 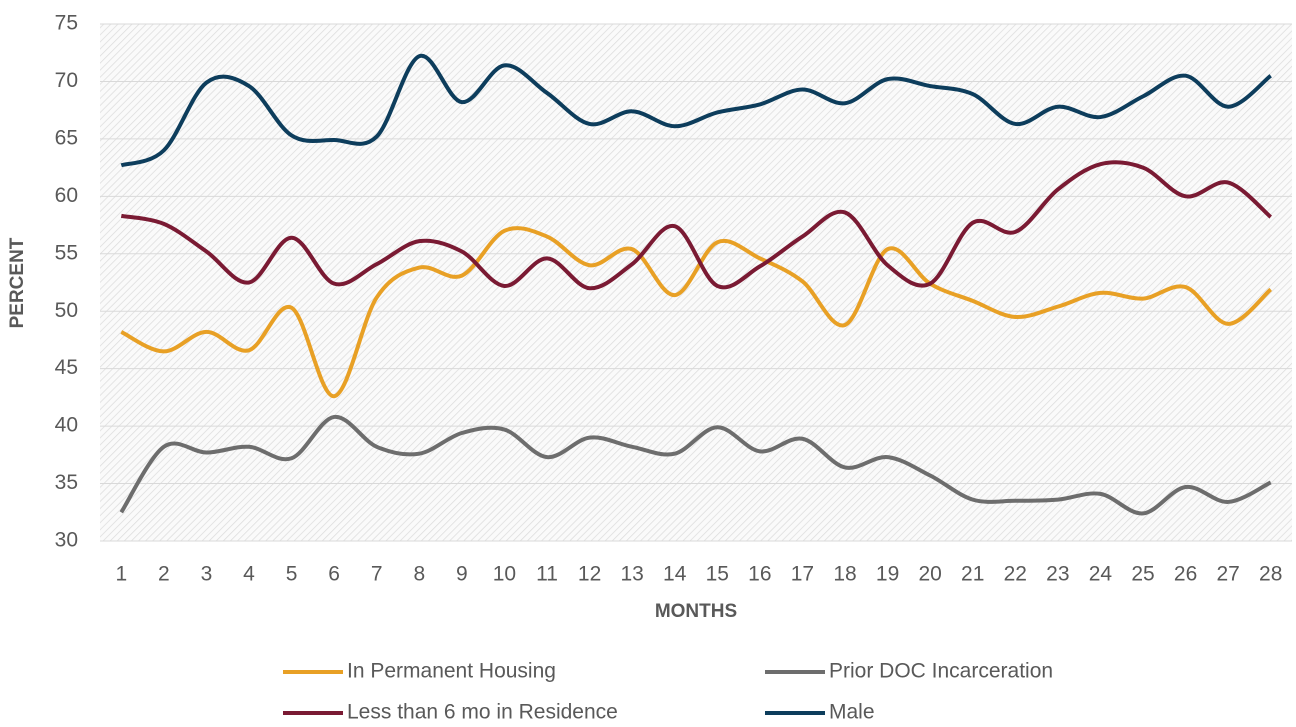 I want to click on legend-label: Less than 6 mo in Residence, so click(x=482, y=712).